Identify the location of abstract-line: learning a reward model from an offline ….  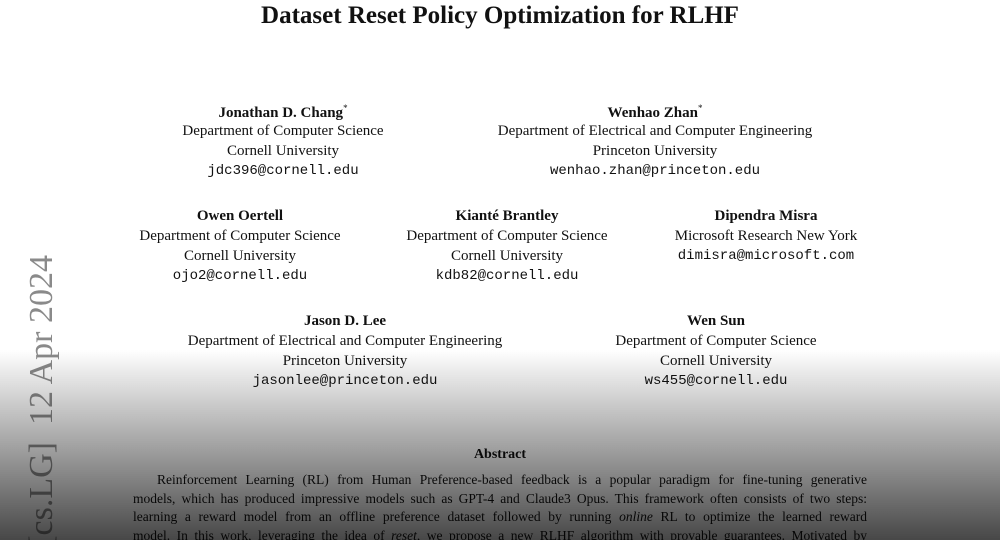
(500, 517).